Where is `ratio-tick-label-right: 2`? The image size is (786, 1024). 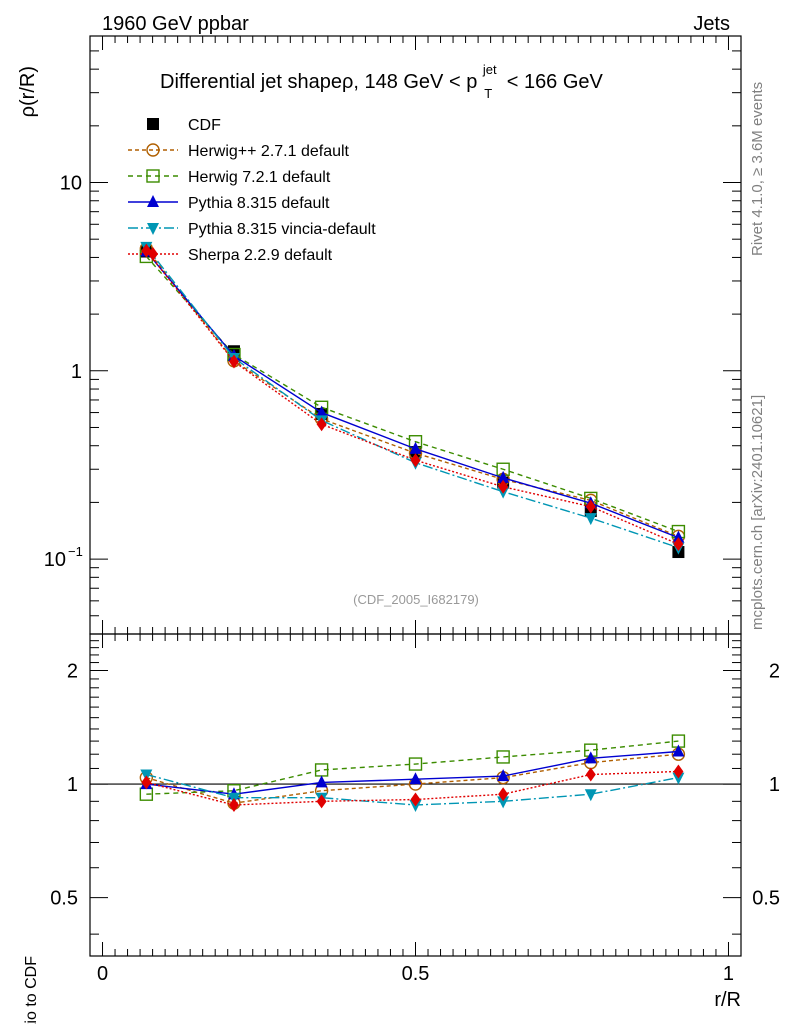
ratio-tick-label-right: 2 is located at coordinates (774, 672).